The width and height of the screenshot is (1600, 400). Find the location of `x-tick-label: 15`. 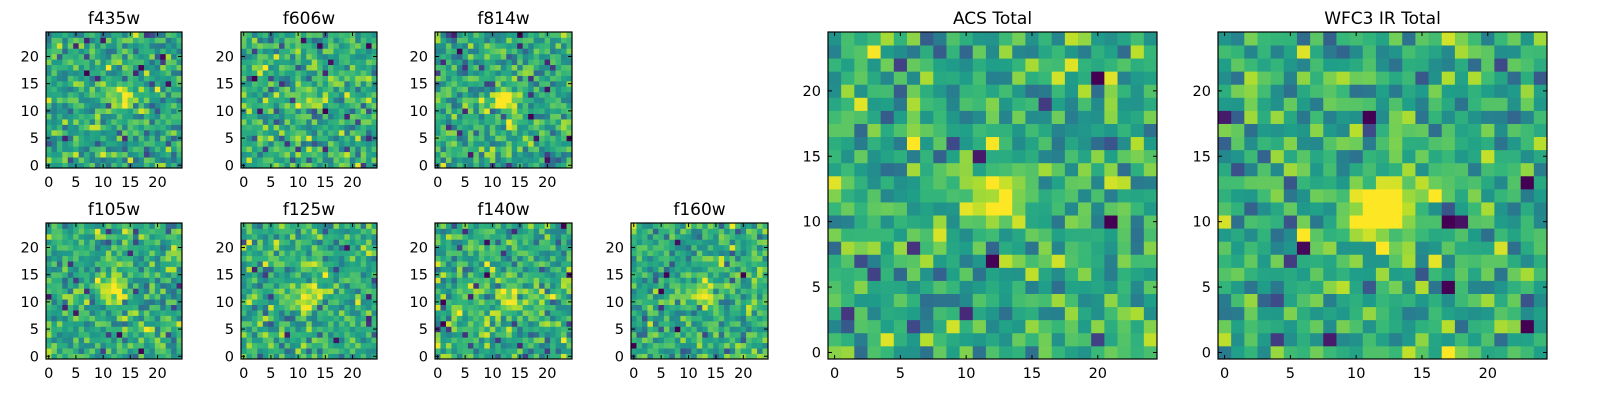

x-tick-label: 15 is located at coordinates (520, 374).